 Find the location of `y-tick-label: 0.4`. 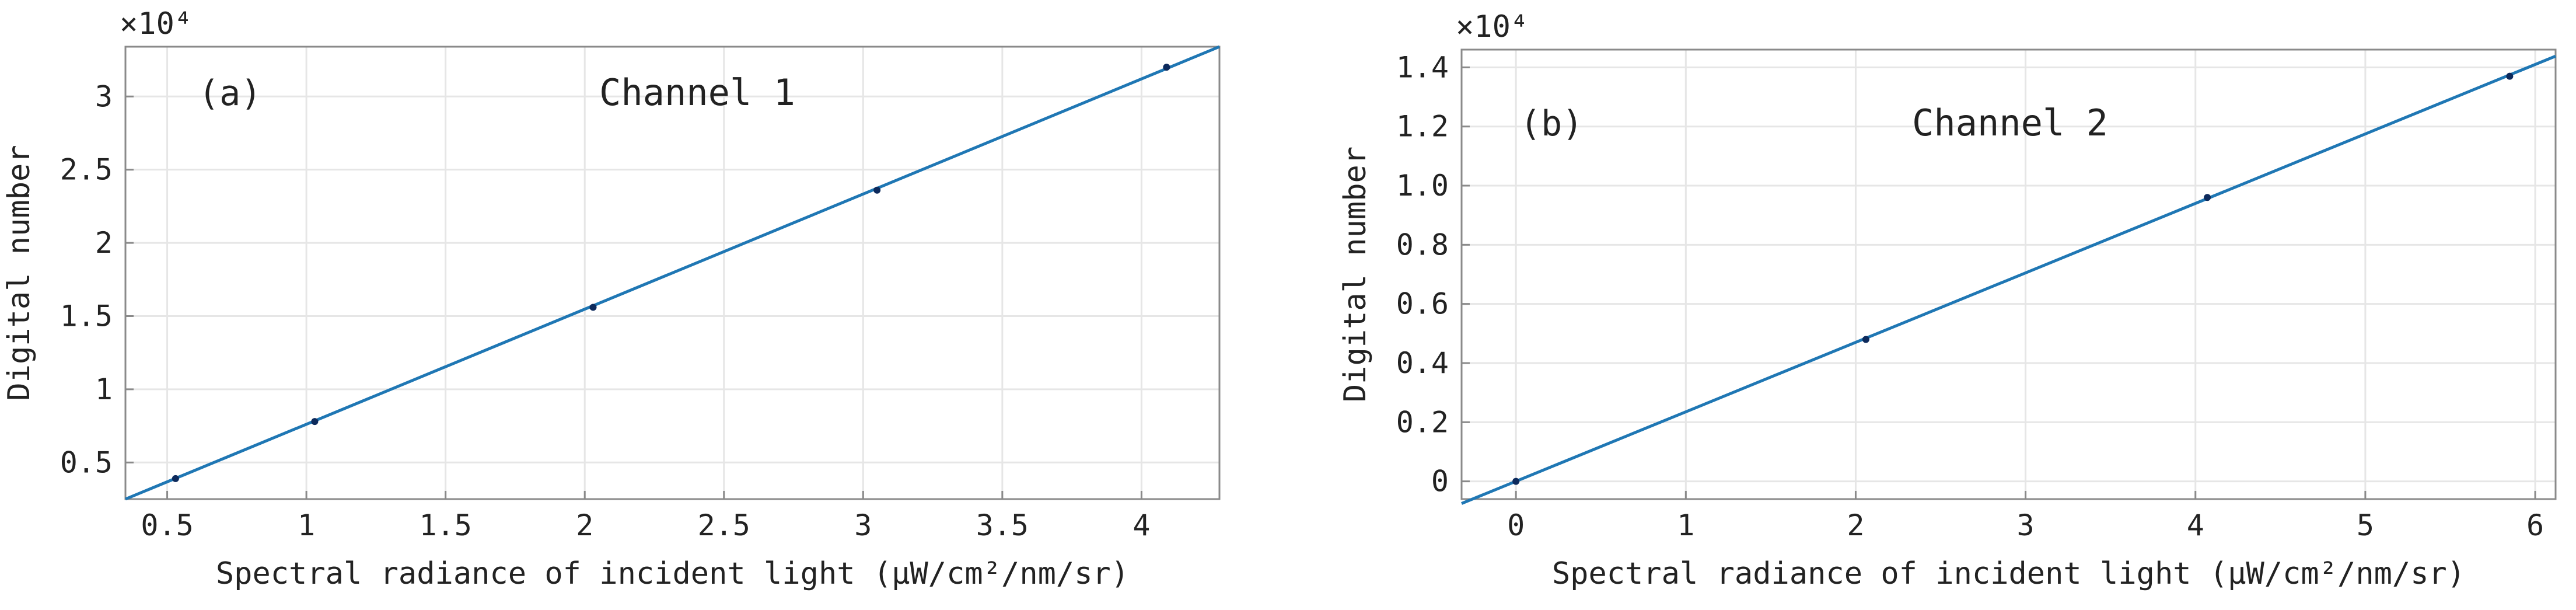

y-tick-label: 0.4 is located at coordinates (1422, 363).